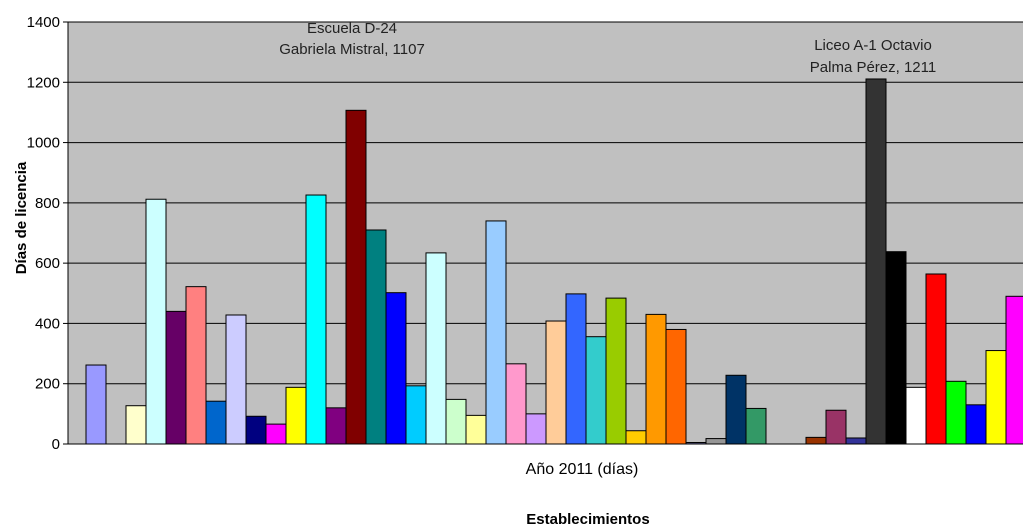 This screenshot has height=529, width=1023. Describe the element at coordinates (43, 143) in the screenshot. I see `y-tick-label: 1000` at that location.